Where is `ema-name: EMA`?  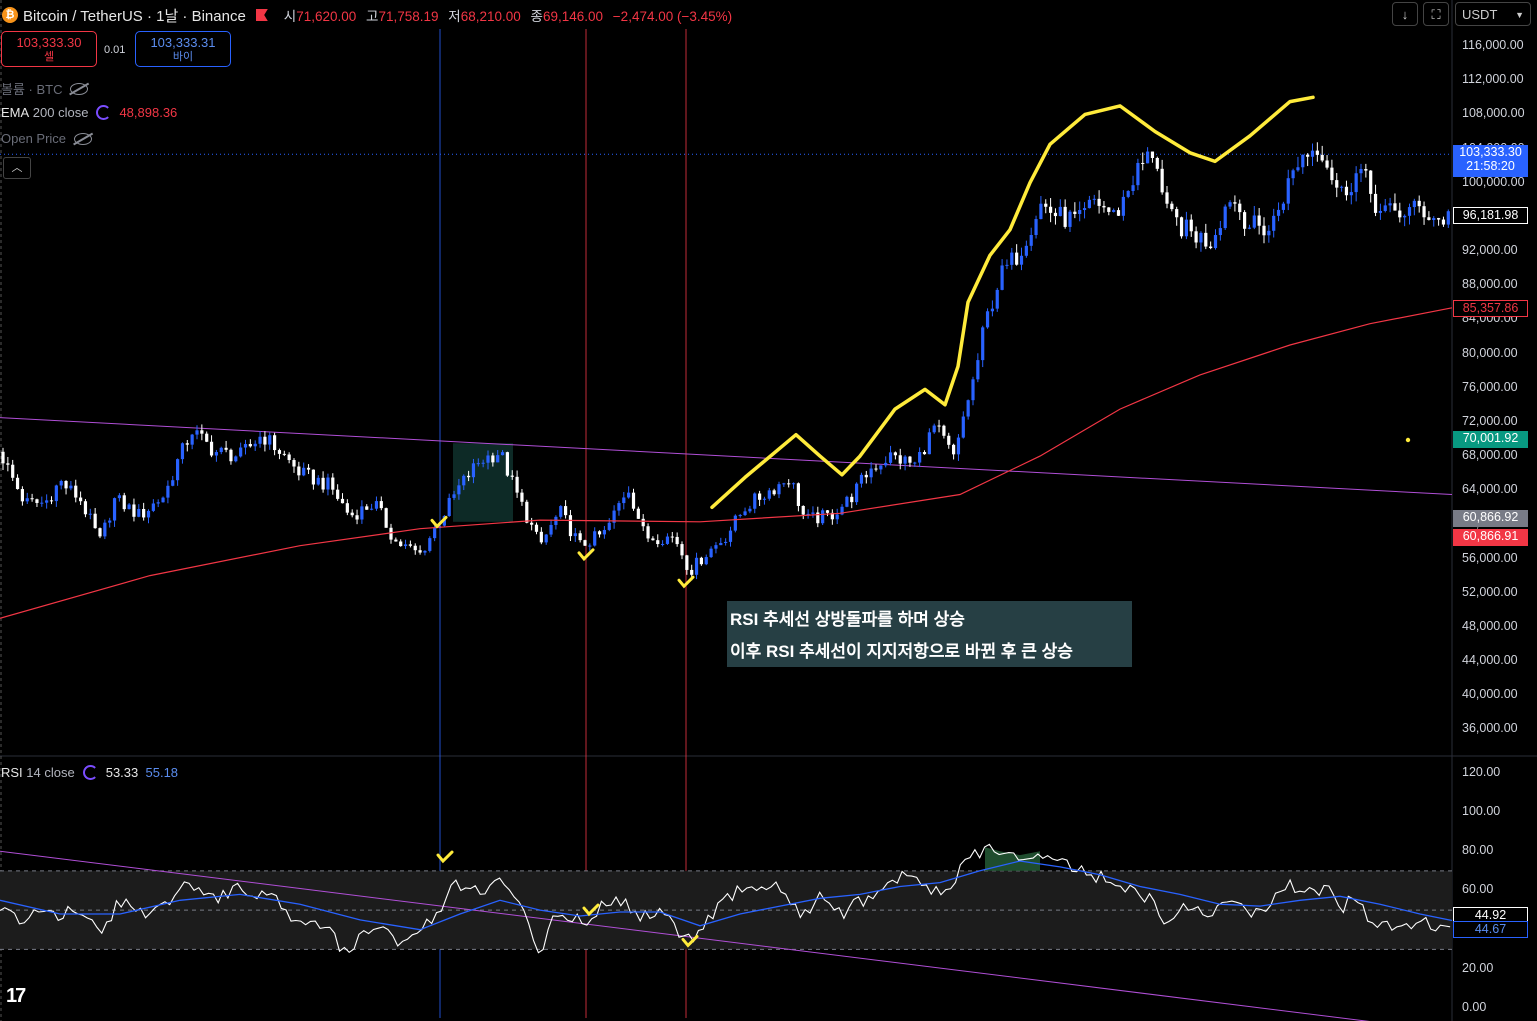
ema-name: EMA is located at coordinates (15, 112).